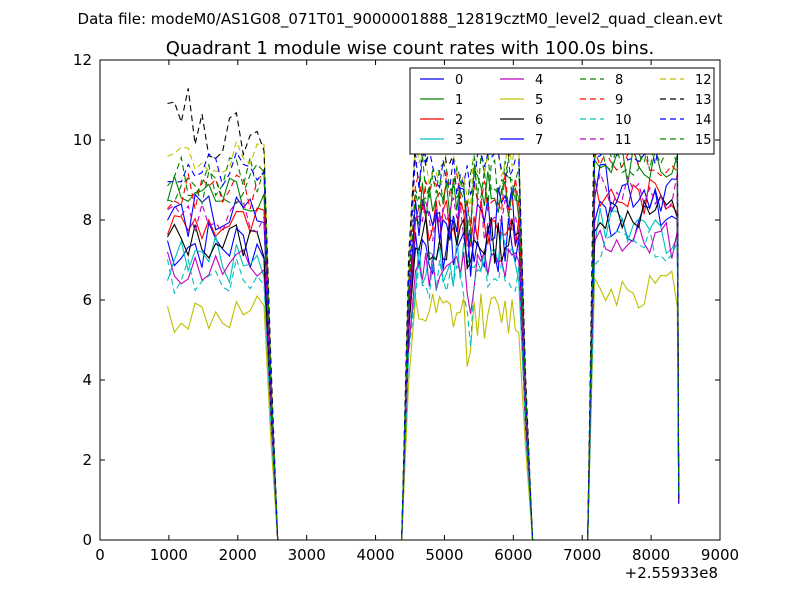 This screenshot has width=800, height=600. I want to click on legend-label-5: 5, so click(539, 100).